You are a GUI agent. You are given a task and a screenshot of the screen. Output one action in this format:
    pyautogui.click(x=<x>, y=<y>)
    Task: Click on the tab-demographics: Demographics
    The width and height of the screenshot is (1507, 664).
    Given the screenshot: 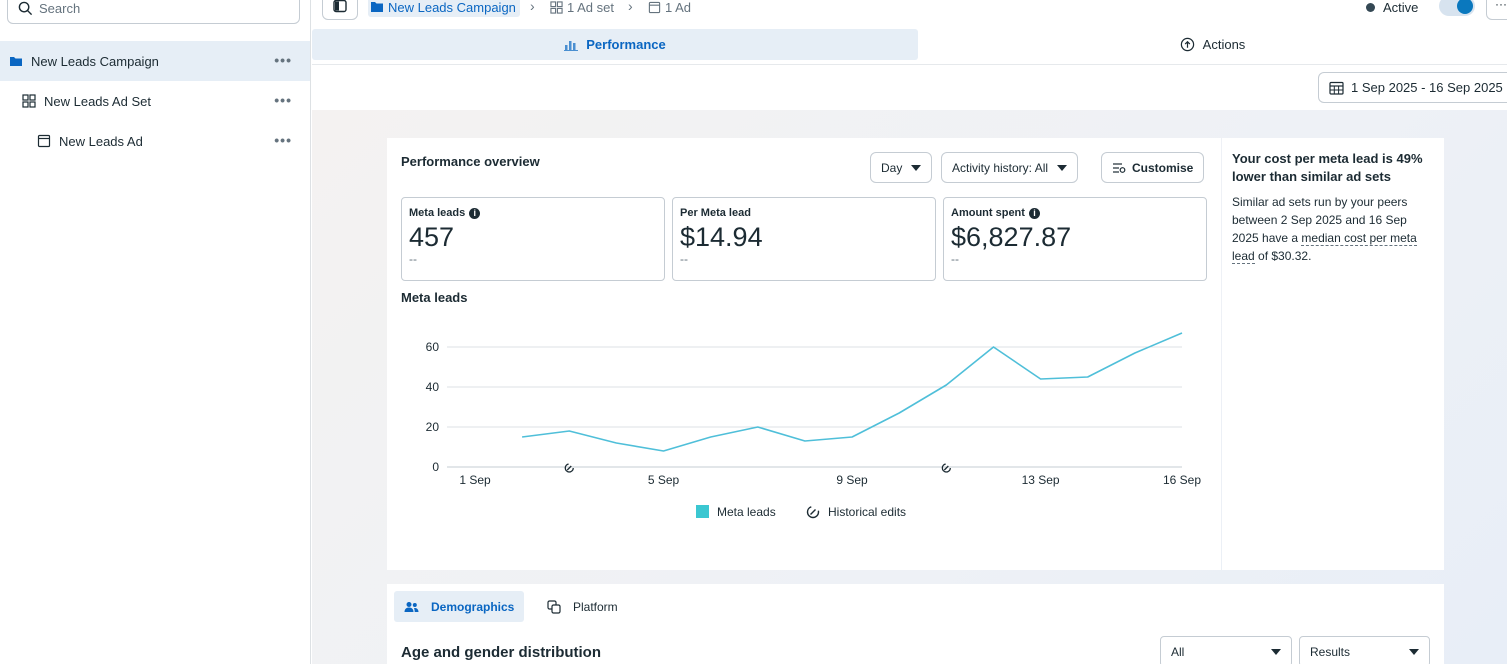 What is the action you would take?
    pyautogui.click(x=459, y=606)
    